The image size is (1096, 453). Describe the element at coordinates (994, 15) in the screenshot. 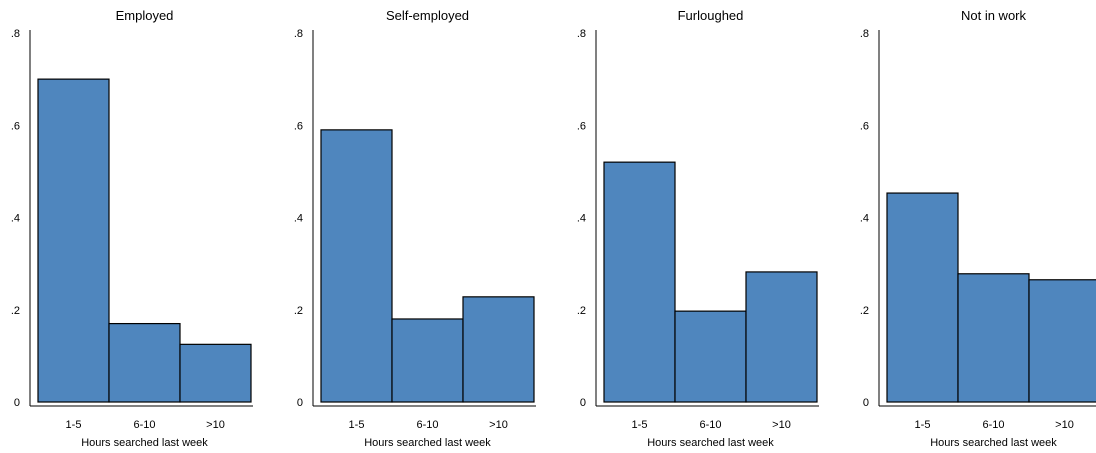

I see `panel-title: Not in work` at that location.